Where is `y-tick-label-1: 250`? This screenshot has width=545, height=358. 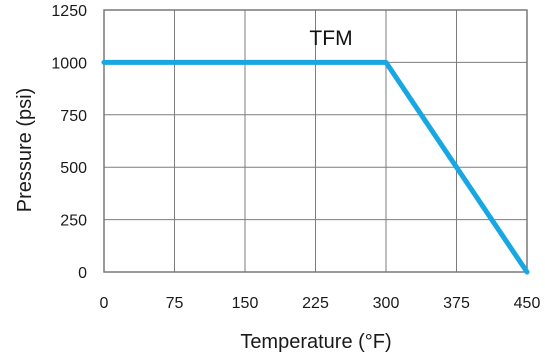
y-tick-label-1: 250 is located at coordinates (73, 221).